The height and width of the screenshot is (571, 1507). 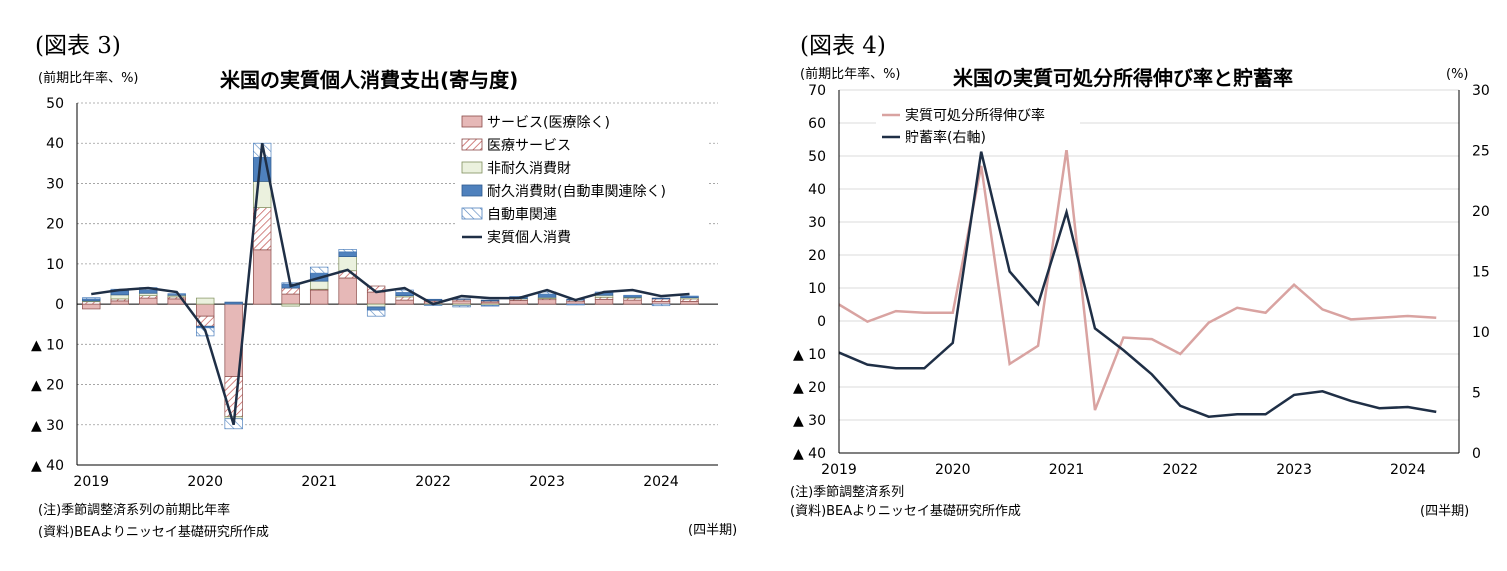 What do you see at coordinates (522, 214) in the screenshot?
I see `chart1-legend-label: 自動車関連` at bounding box center [522, 214].